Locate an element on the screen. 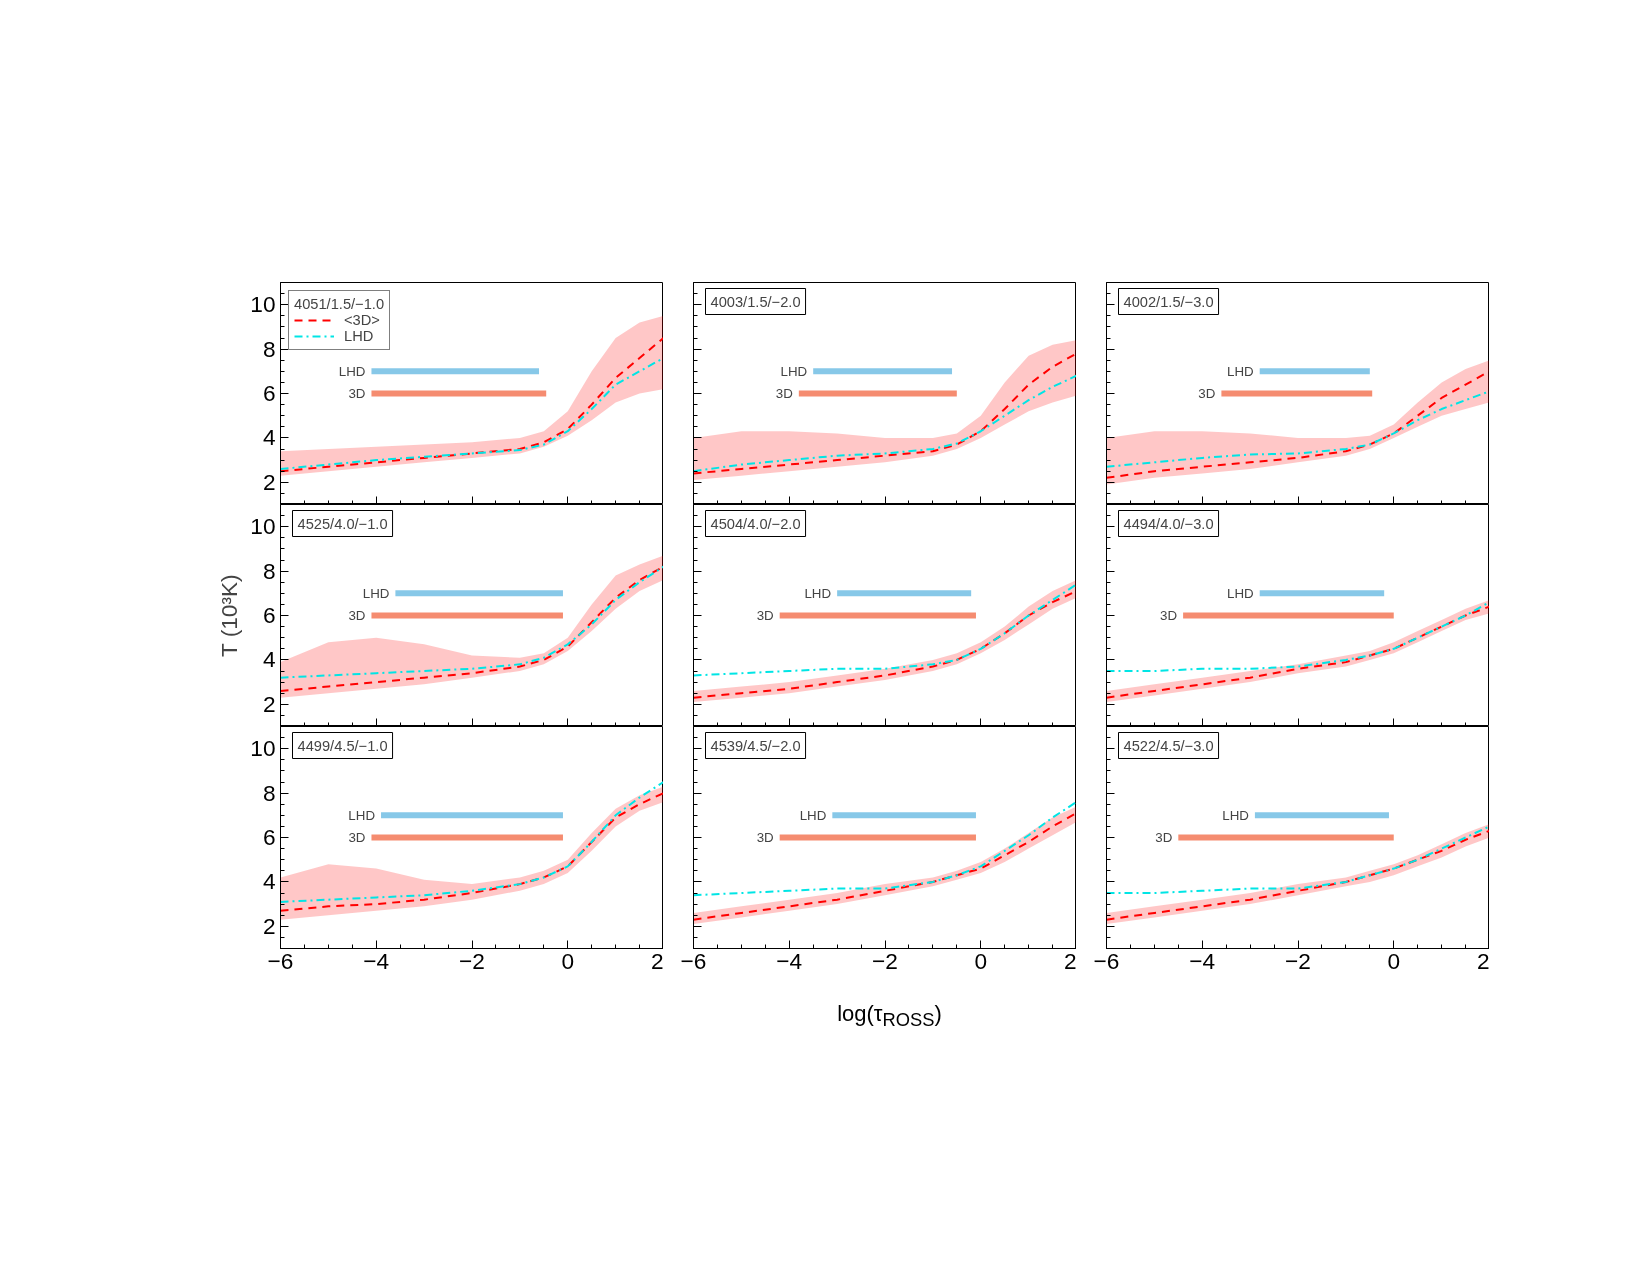 This screenshot has height=1275, width=1650. text: 4002/1.5/−3.0 is located at coordinates (1168, 301).